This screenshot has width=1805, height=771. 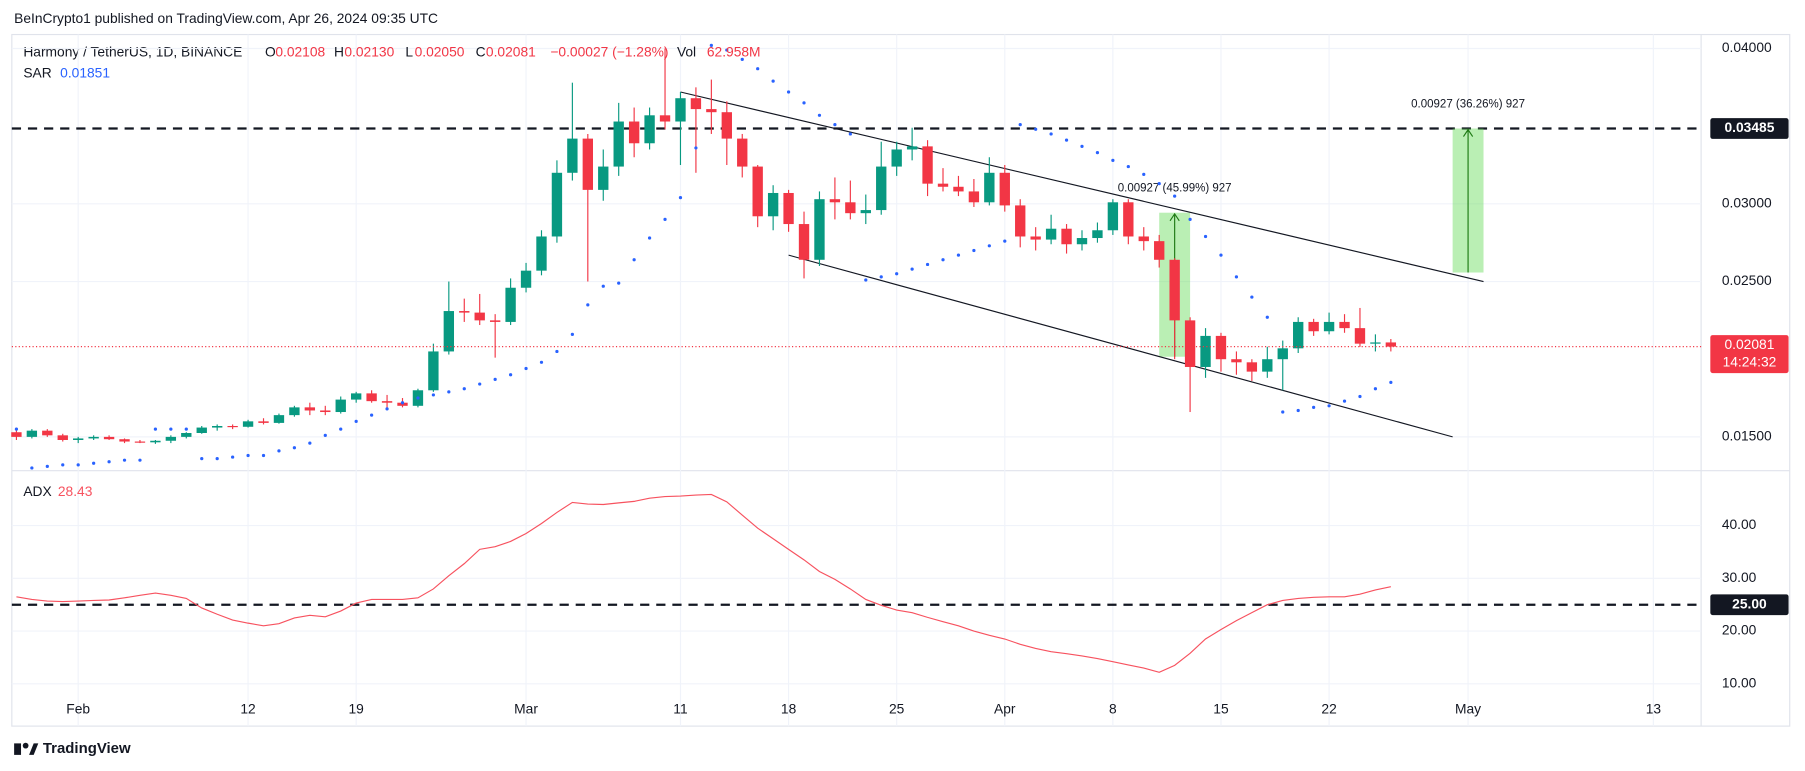 I want to click on legend-field: 0.02050, so click(x=440, y=52).